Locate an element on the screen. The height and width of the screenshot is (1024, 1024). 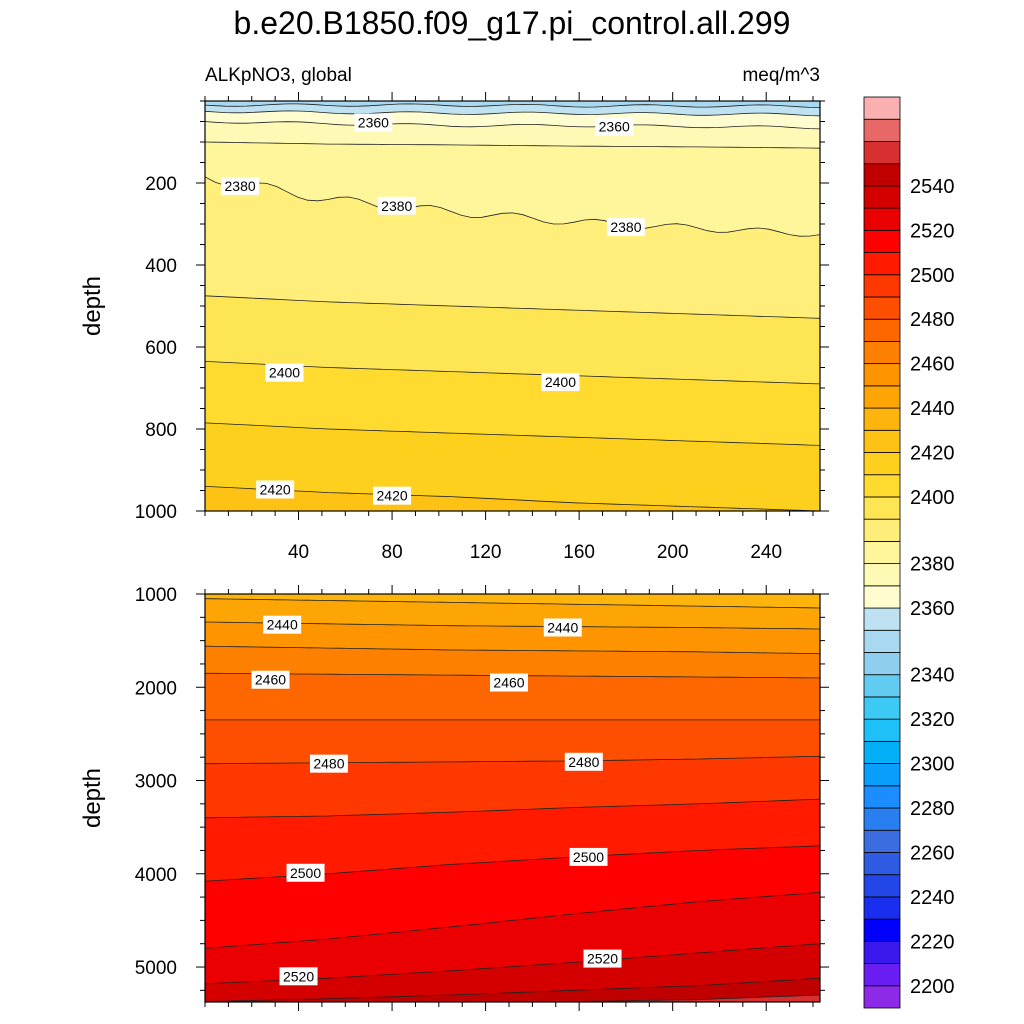
x-tick-label: 120 is located at coordinates (486, 552).